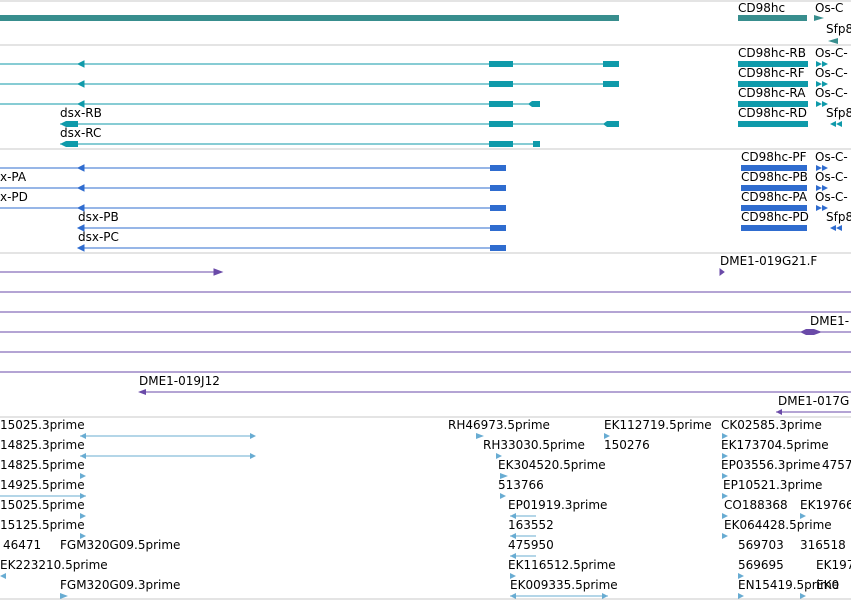 The height and width of the screenshot is (601, 851). What do you see at coordinates (772, 18) in the screenshot?
I see `gene-feature-cd98hc` at bounding box center [772, 18].